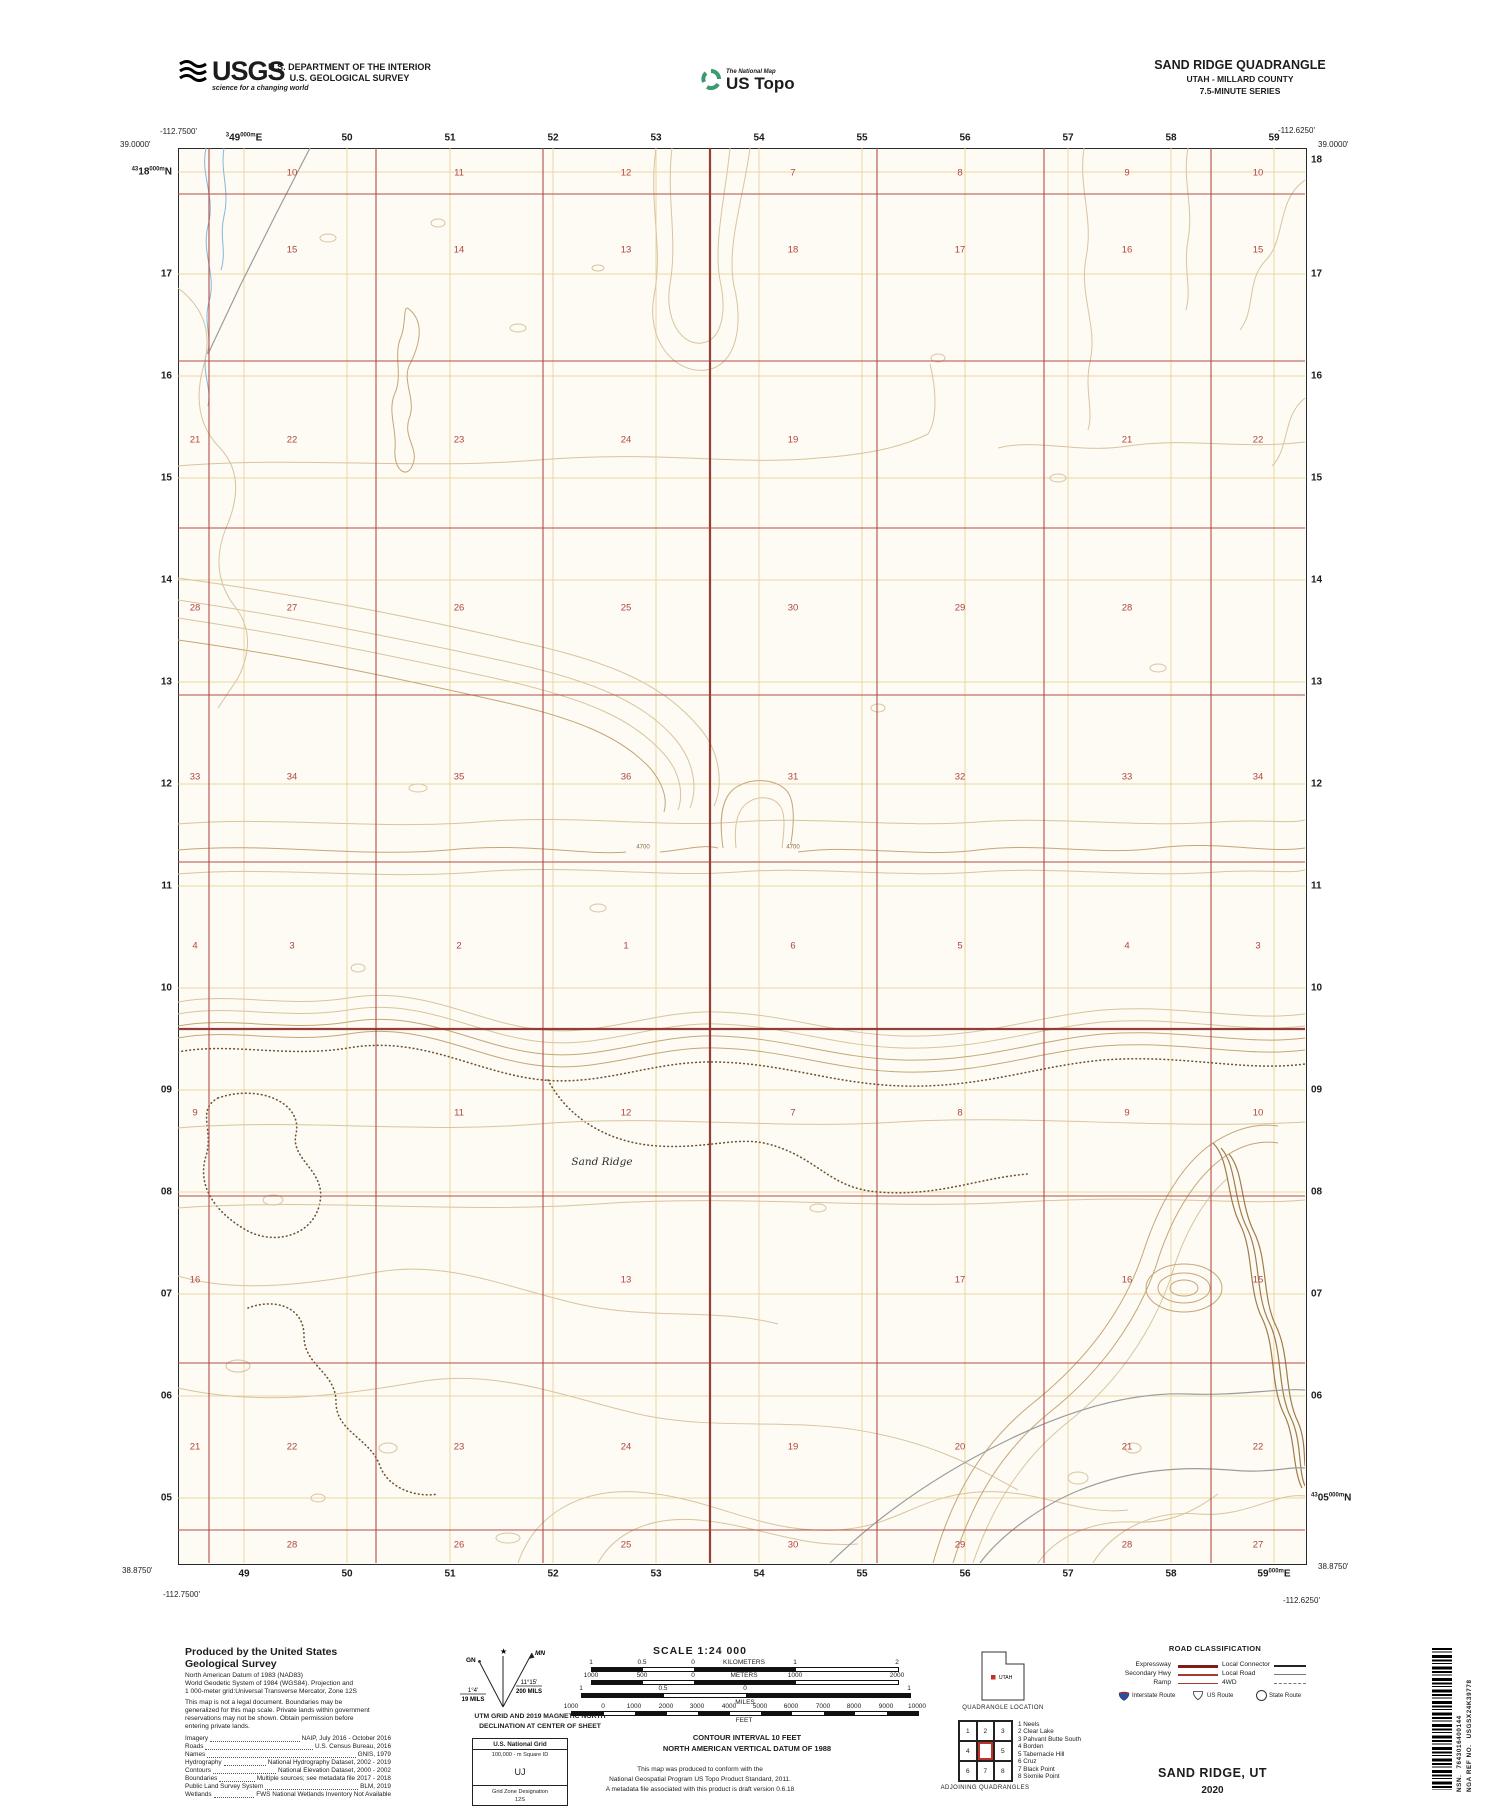  What do you see at coordinates (502, 1677) in the screenshot?
I see `declination-diagram: ★ GN MN 1°4' 19 MILS 11°15' 200 MILS` at bounding box center [502, 1677].